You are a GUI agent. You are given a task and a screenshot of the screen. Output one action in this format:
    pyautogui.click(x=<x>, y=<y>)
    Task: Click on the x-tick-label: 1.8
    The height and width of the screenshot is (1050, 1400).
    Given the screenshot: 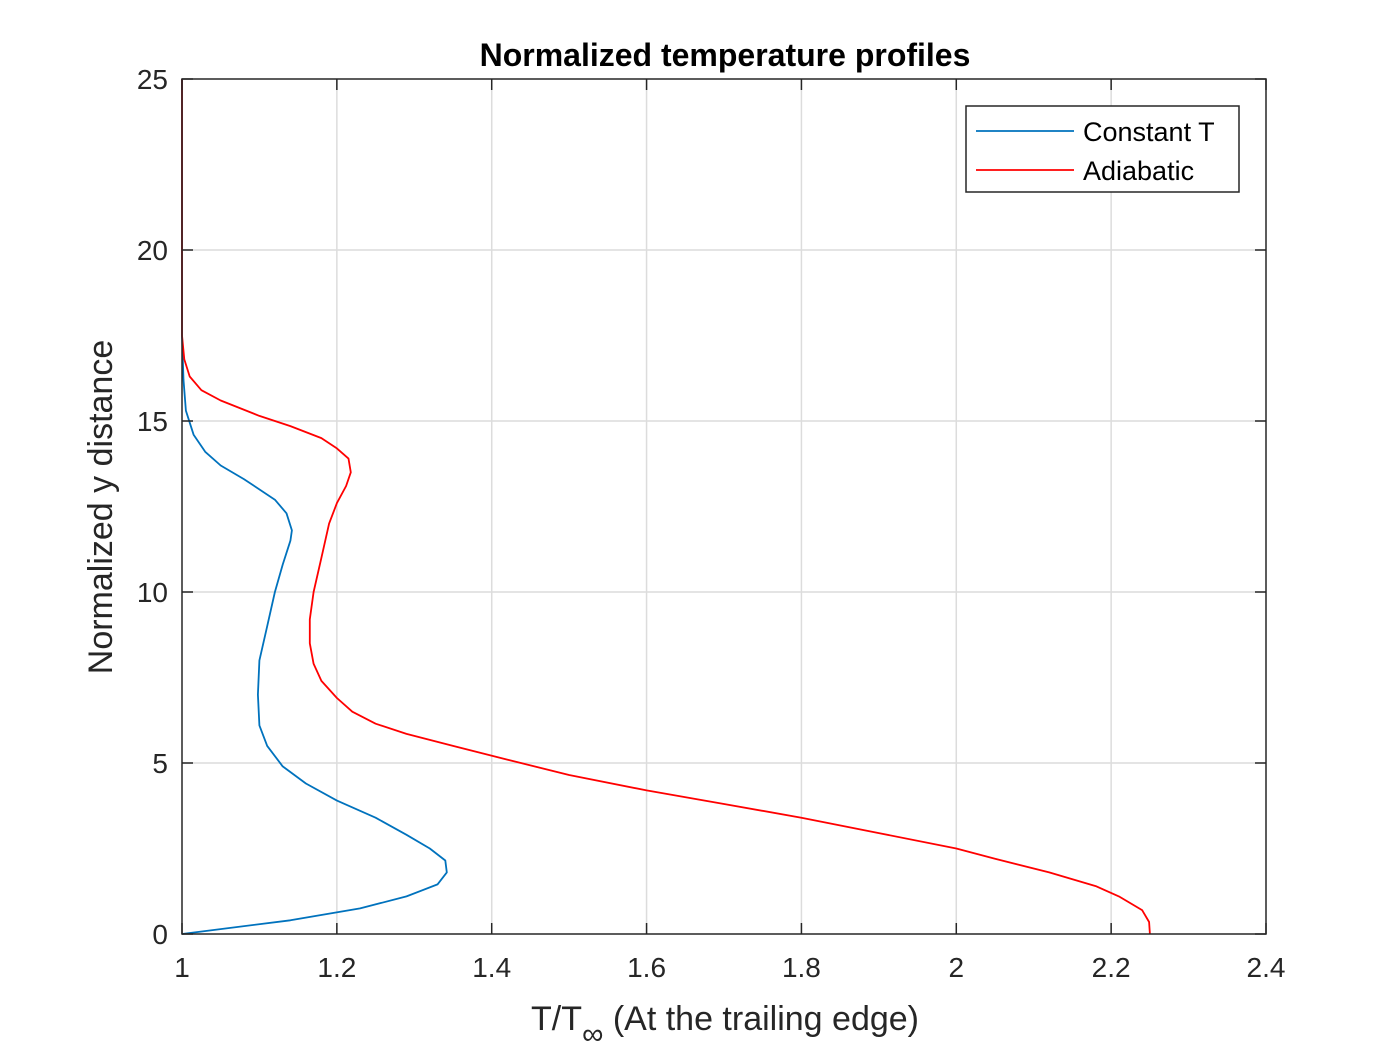 What is the action you would take?
    pyautogui.click(x=801, y=967)
    